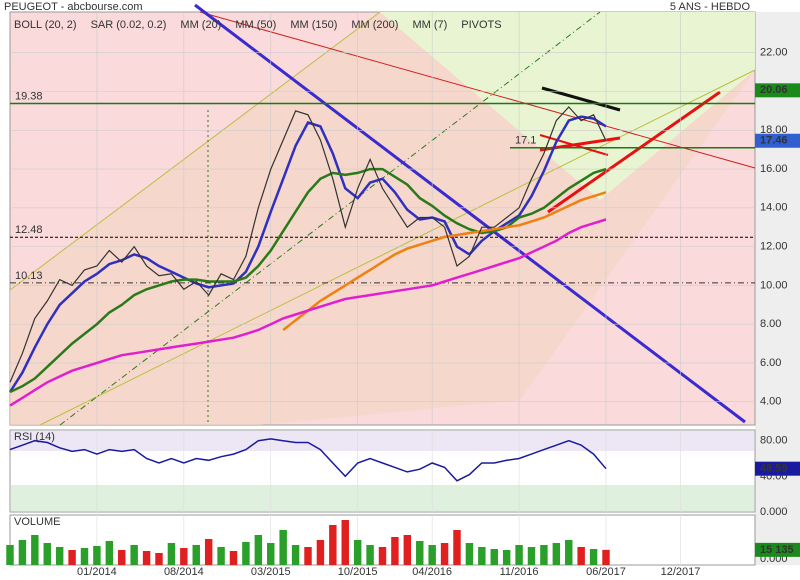  I want to click on pivot-label: 12.48, so click(29, 230).